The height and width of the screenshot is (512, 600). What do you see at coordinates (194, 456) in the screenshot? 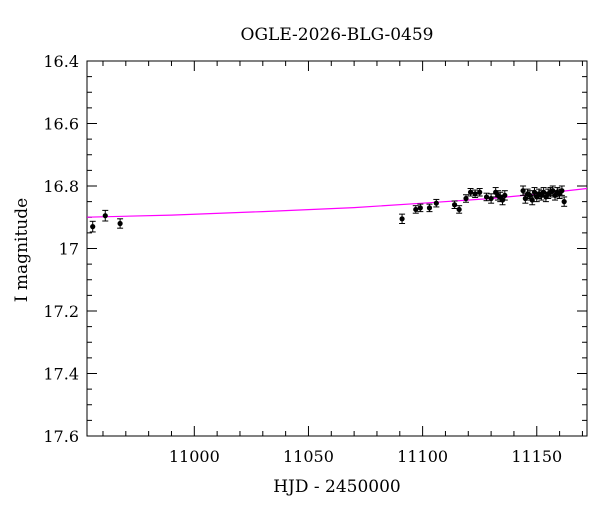
I see `x-tick-label: 11000` at bounding box center [194, 456].